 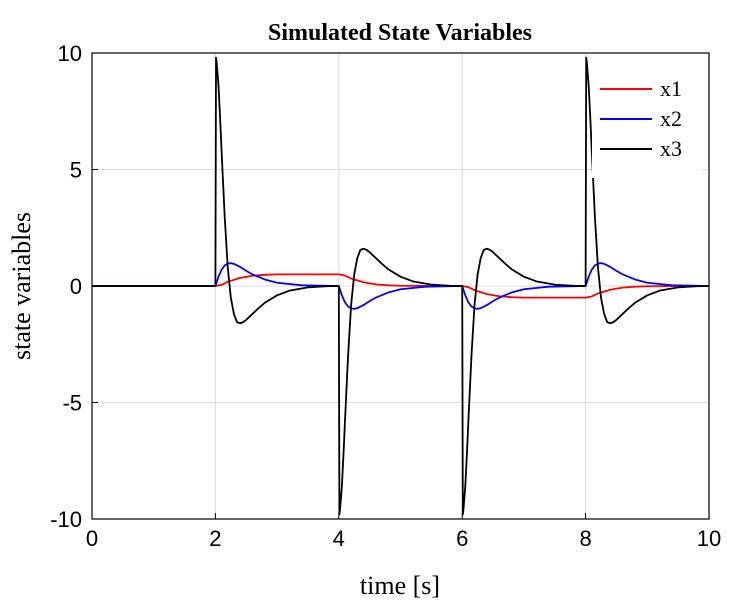 I want to click on x-tick-label: 10, so click(x=709, y=538).